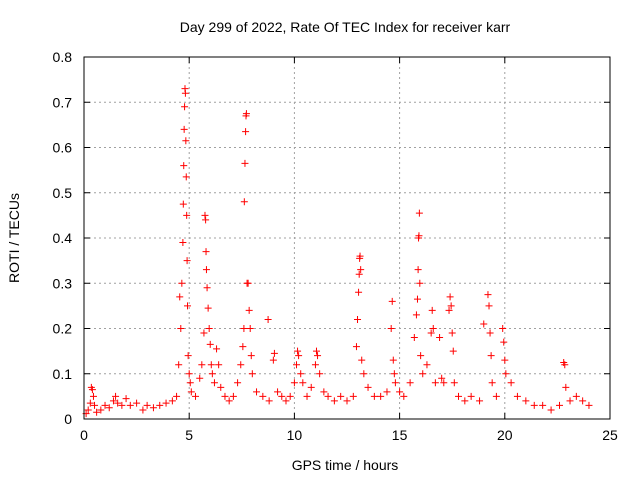  I want to click on x-tick-label: 20, so click(505, 435).